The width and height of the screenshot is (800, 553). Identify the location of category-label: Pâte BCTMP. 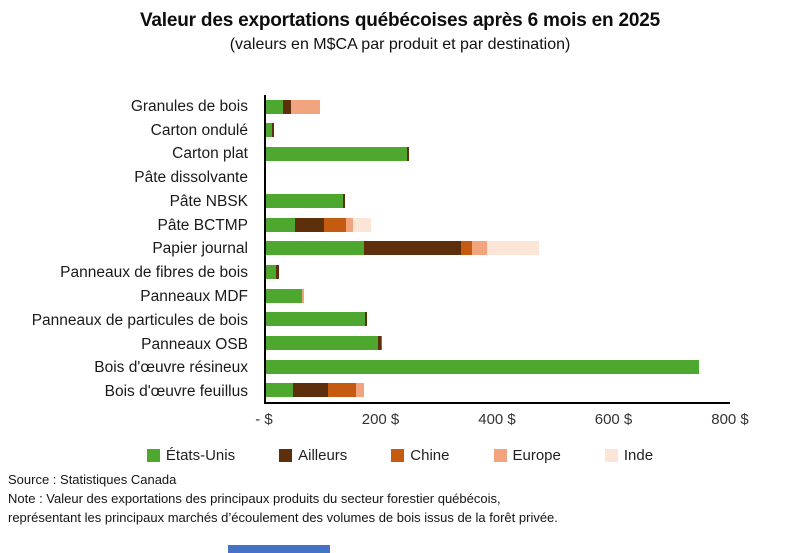
(202, 225).